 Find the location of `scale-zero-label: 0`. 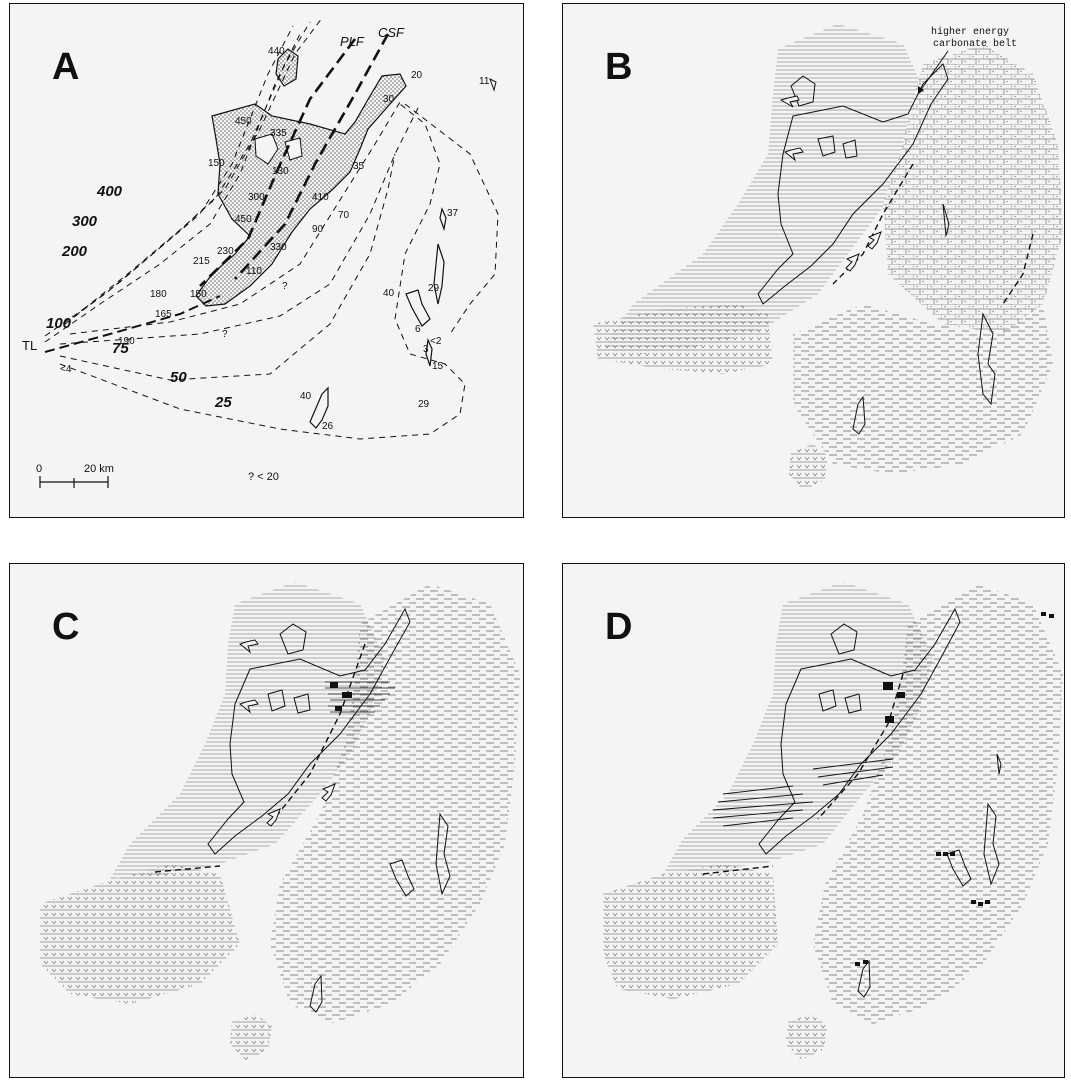

scale-zero-label: 0 is located at coordinates (39, 469).